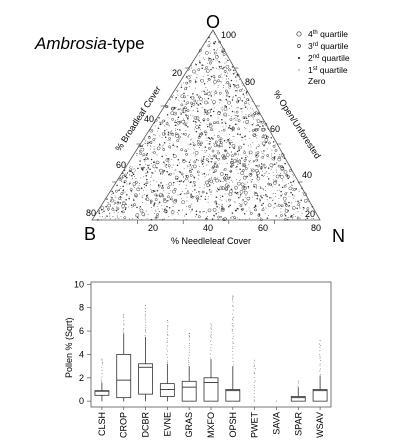  I want to click on bottom-tick-40: 40, so click(208, 228).